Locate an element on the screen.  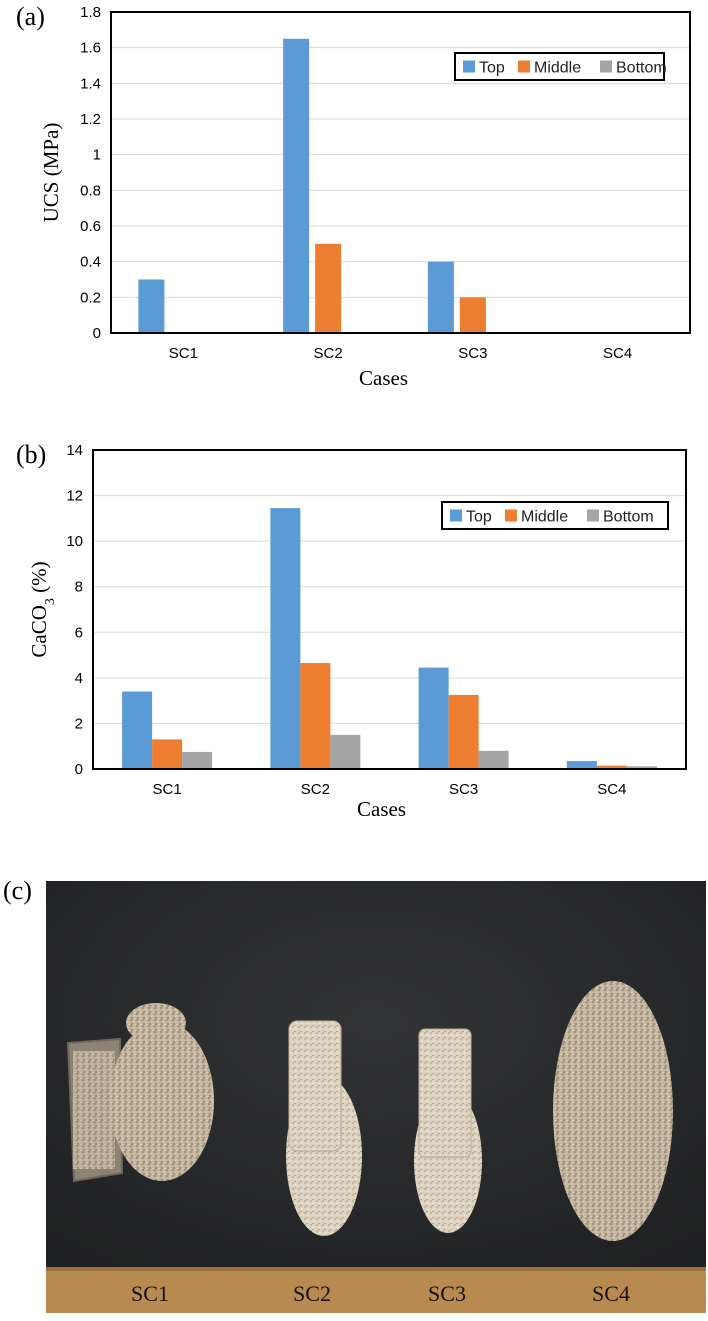
y-tick-label: 8 is located at coordinates (79, 587).